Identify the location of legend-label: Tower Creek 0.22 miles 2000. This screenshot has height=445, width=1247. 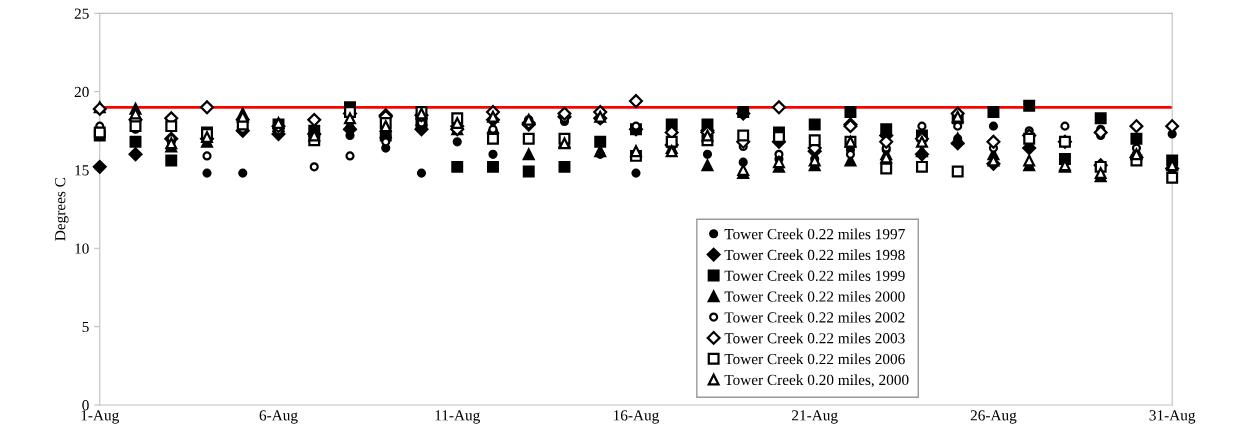
(814, 296).